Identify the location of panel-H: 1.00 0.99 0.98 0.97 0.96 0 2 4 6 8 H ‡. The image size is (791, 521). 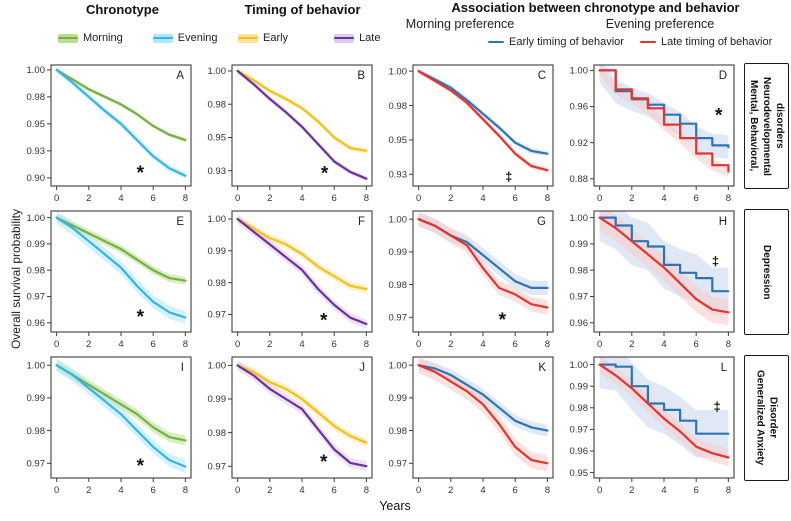
(651, 279).